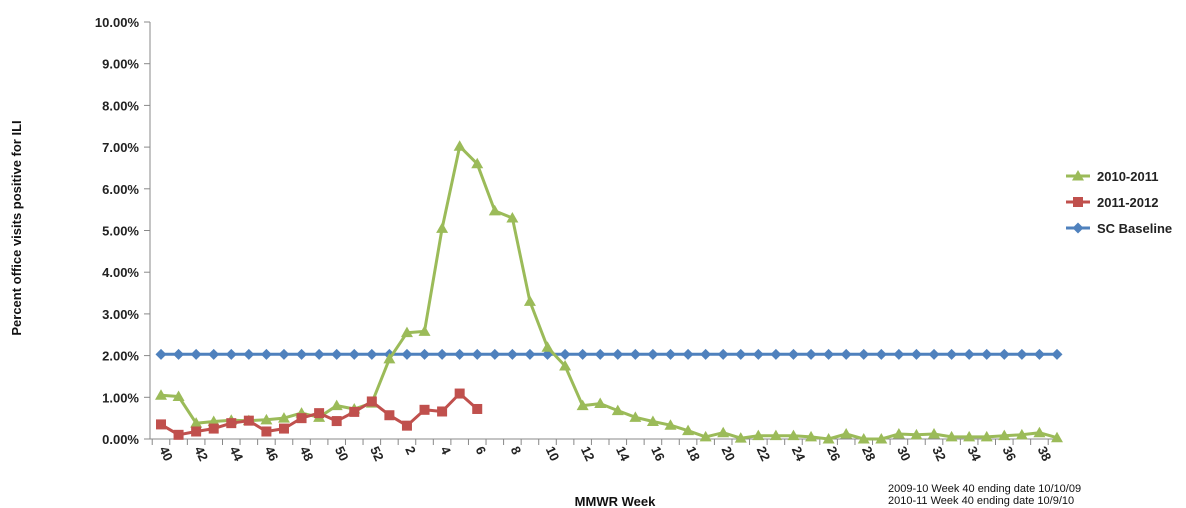 The height and width of the screenshot is (508, 1186). What do you see at coordinates (1112, 202) in the screenshot?
I see `legend-item: 2011-2012` at bounding box center [1112, 202].